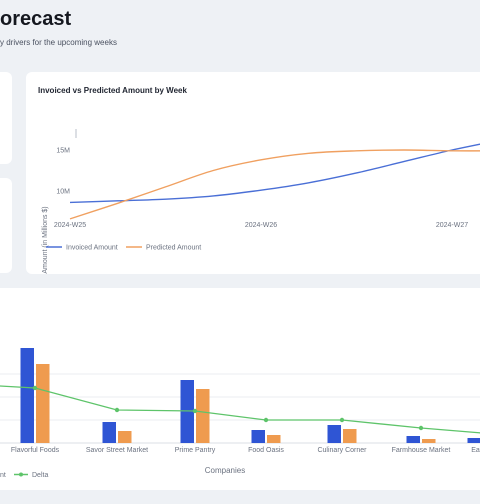 Image resolution: width=480 pixels, height=504 pixels. What do you see at coordinates (45, 239) in the screenshot?
I see `y-axis-label: Amount (in Millions $)` at bounding box center [45, 239].